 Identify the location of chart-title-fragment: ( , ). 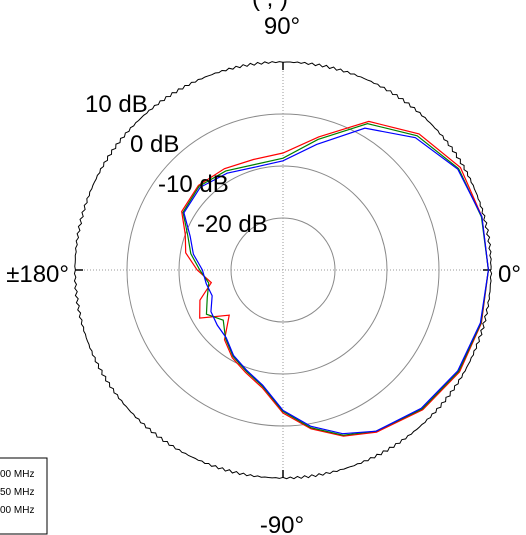
(270, 6).